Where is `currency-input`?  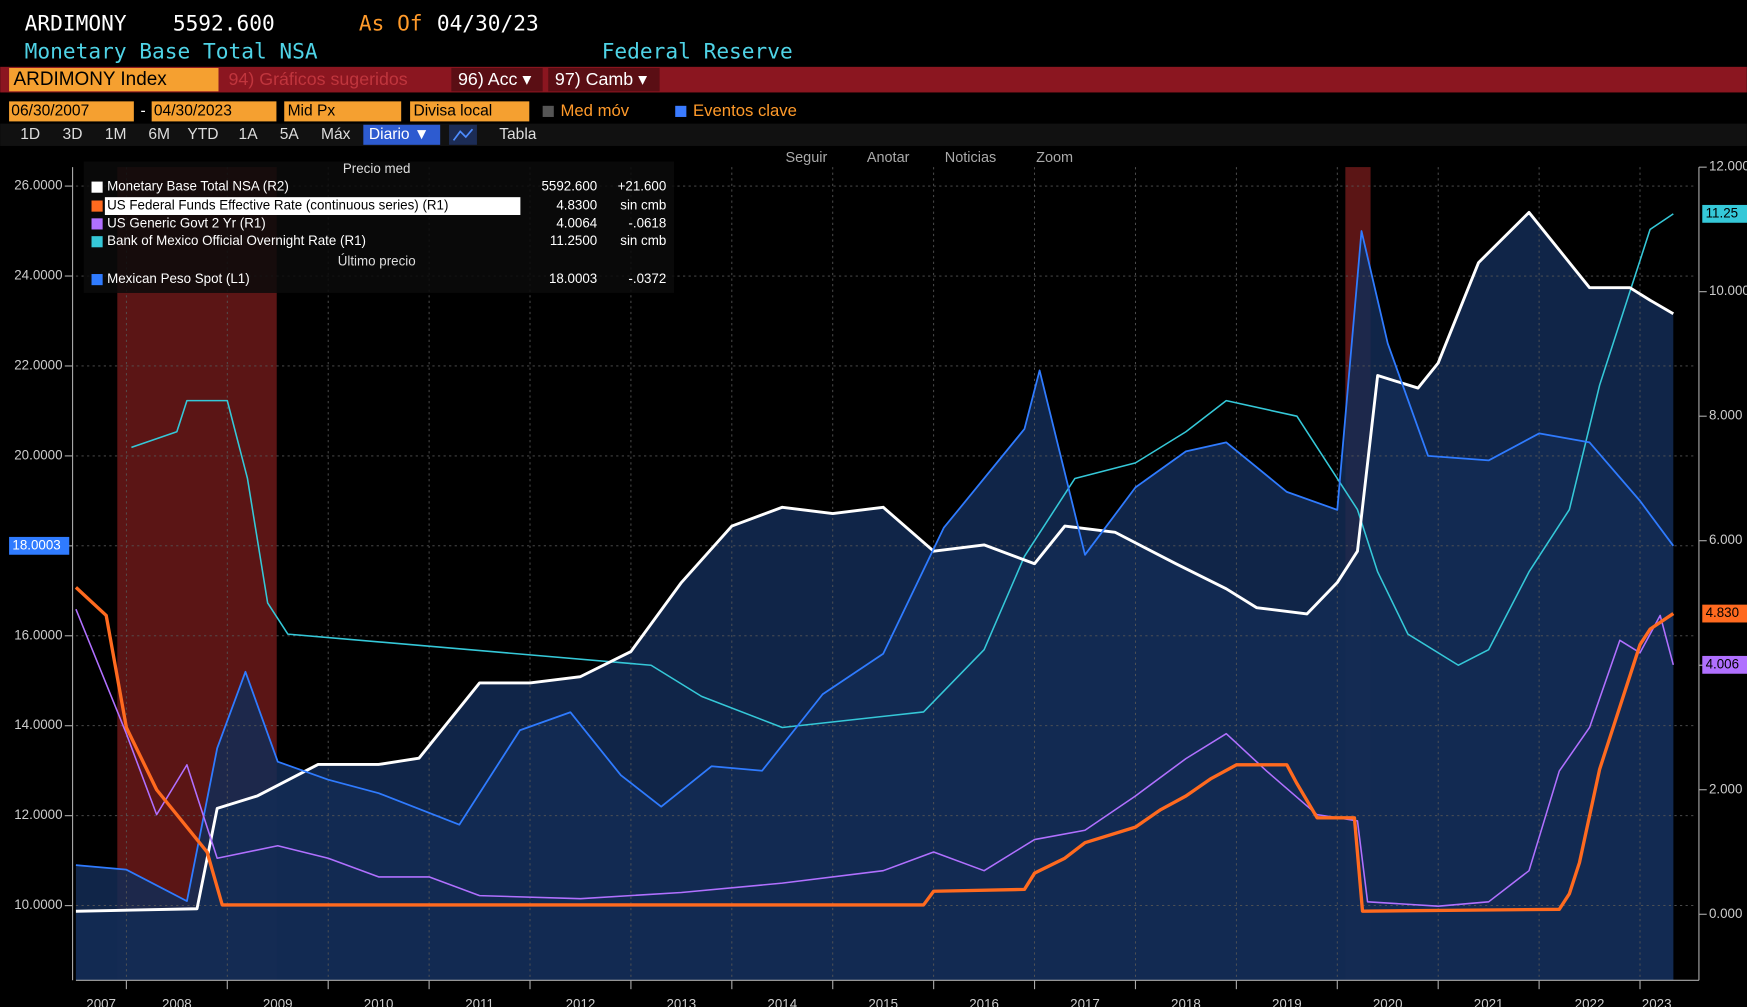 currency-input is located at coordinates (470, 111).